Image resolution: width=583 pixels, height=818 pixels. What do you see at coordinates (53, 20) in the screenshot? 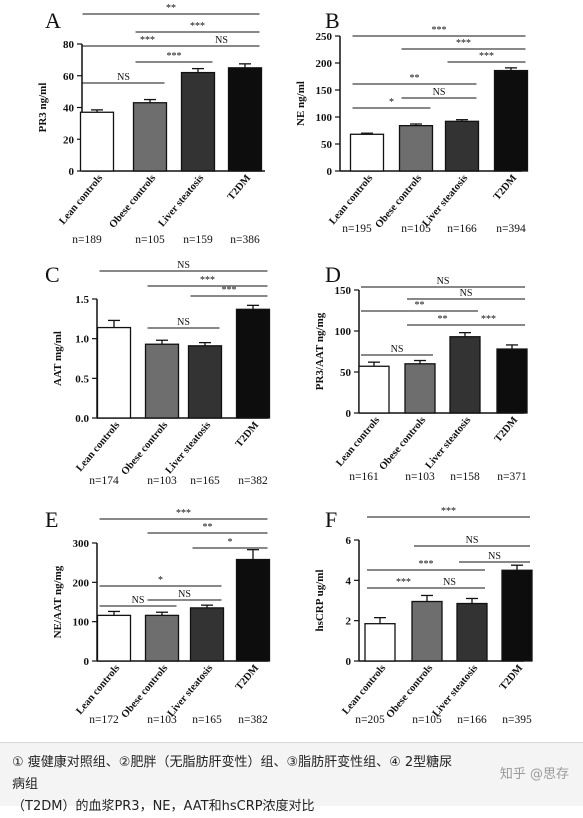
I see `panel-letter: A` at bounding box center [53, 20].